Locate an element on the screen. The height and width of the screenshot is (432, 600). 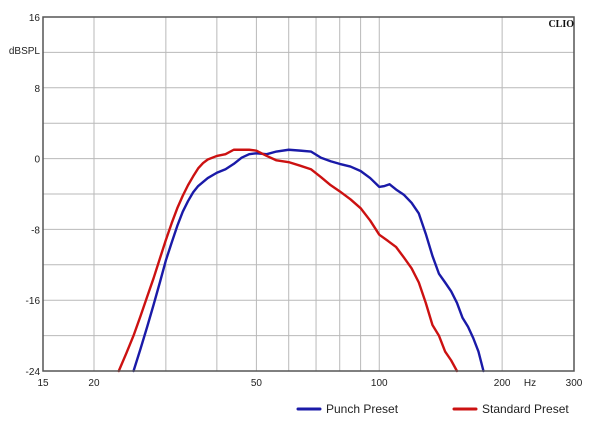
y-tick-label: 0 is located at coordinates (37, 160).